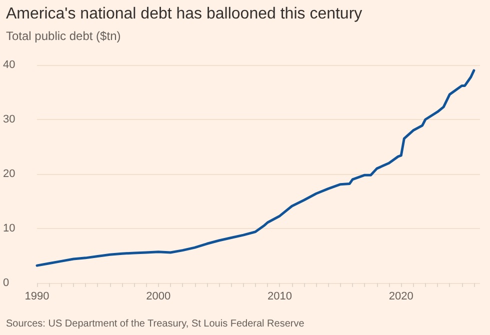 Image resolution: width=490 pixels, height=335 pixels. Describe the element at coordinates (37, 296) in the screenshot. I see `x-tick-label: 1990` at that location.